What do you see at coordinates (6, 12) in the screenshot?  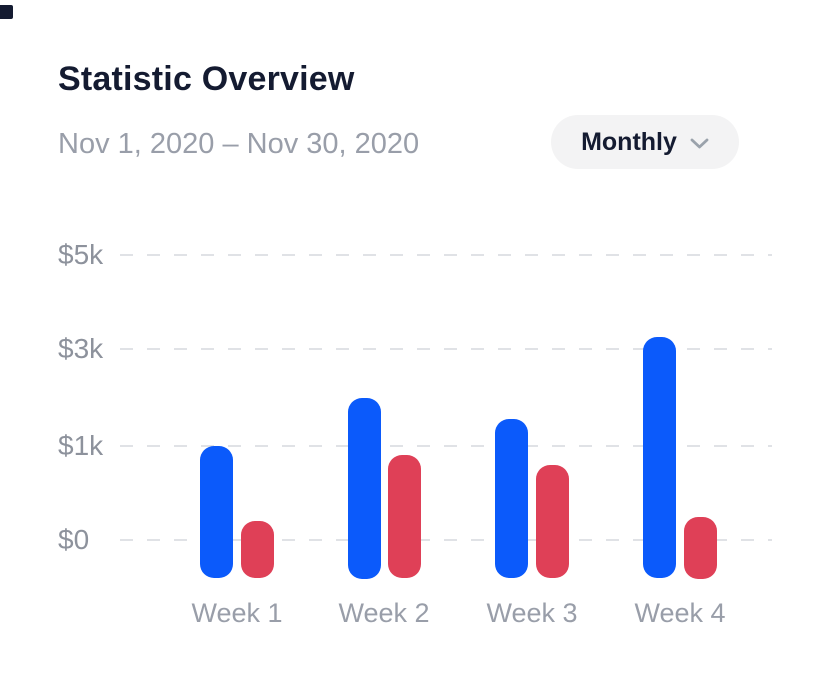 I see `cropped-corner-element` at bounding box center [6, 12].